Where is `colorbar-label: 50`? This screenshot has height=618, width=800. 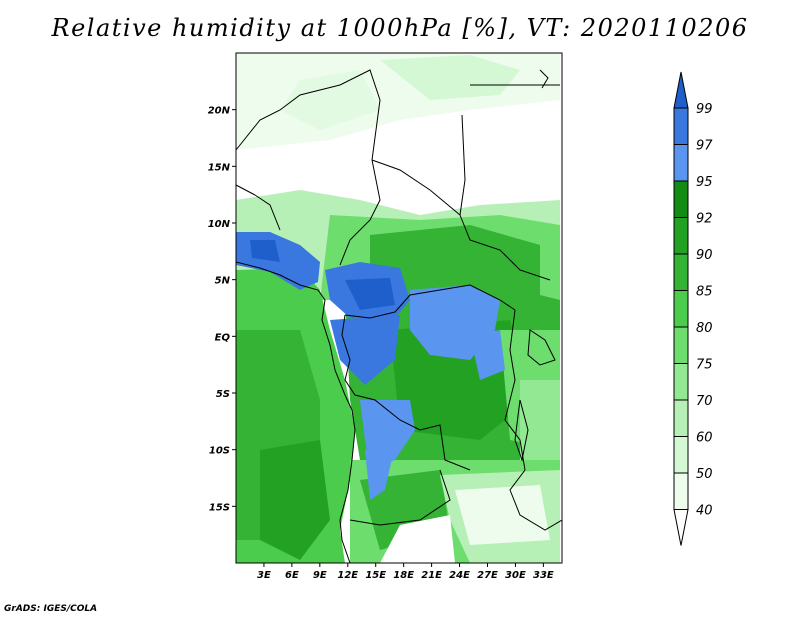 colorbar-label: 50 is located at coordinates (704, 474).